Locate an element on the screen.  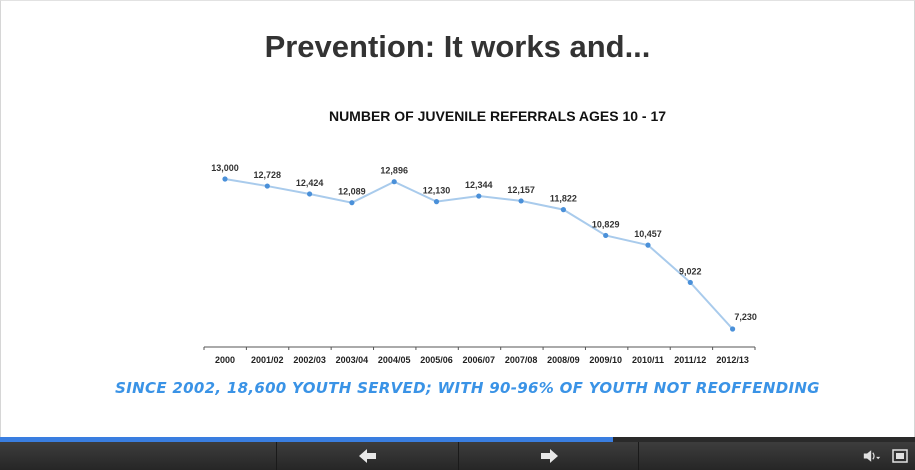
x-axis is located at coordinates (479, 348).